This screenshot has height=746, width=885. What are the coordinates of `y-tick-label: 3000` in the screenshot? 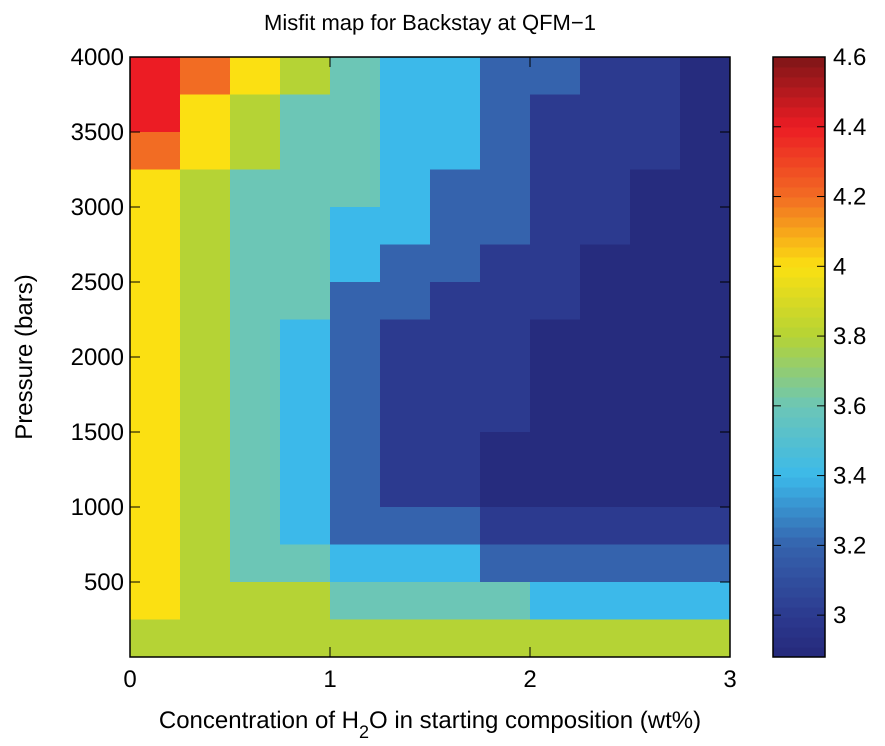 It's located at (97, 207).